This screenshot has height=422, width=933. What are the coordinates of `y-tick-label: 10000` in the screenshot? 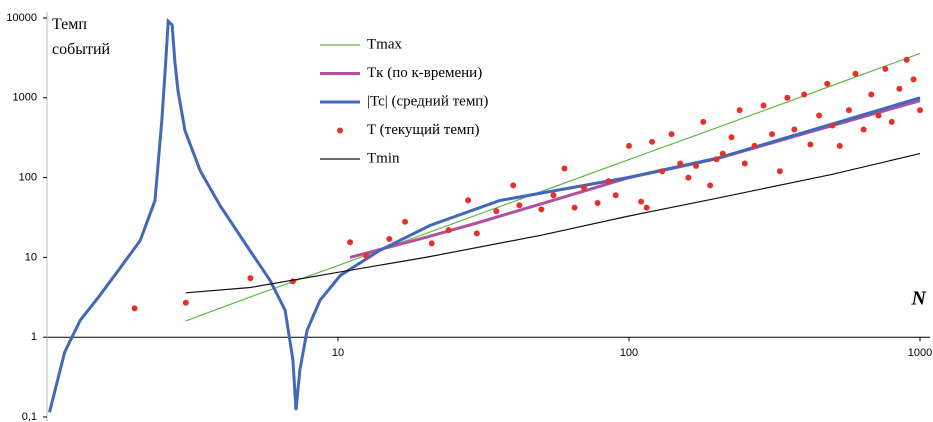 It's located at (21, 18).